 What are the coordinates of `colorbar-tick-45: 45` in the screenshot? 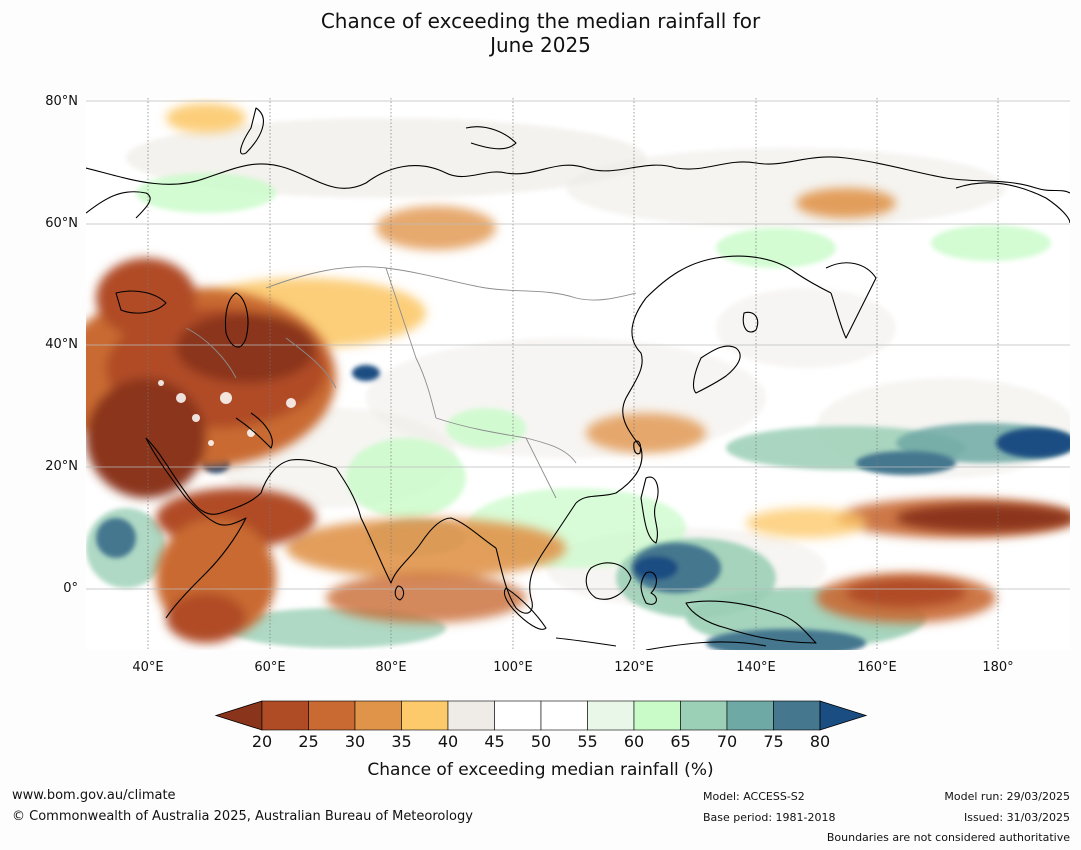 It's located at (494, 741).